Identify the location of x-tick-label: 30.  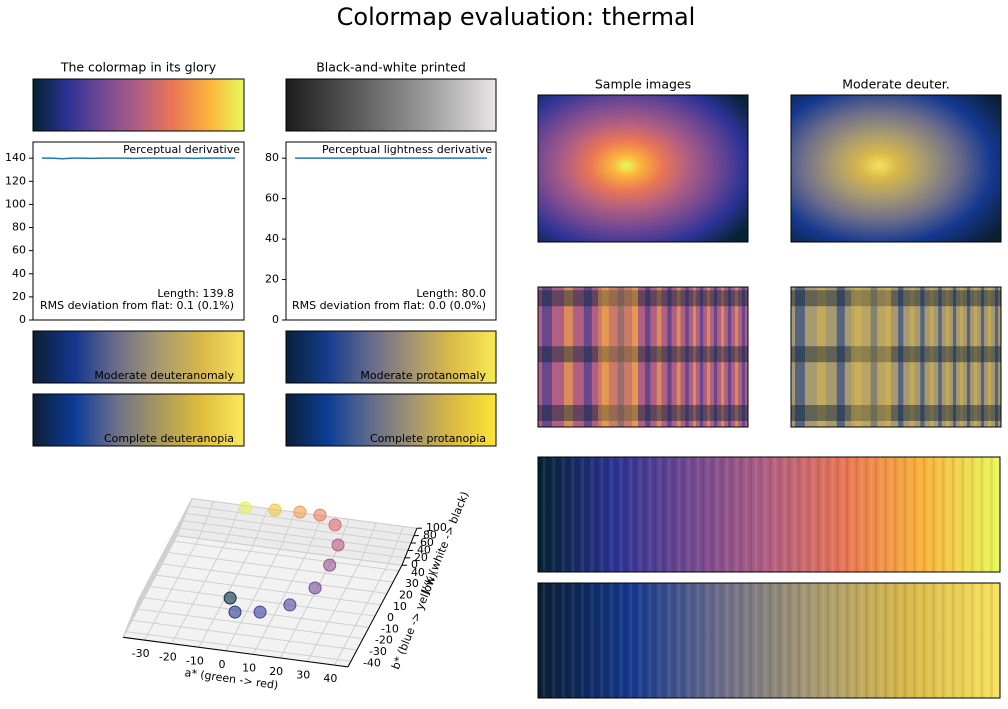
(303, 675).